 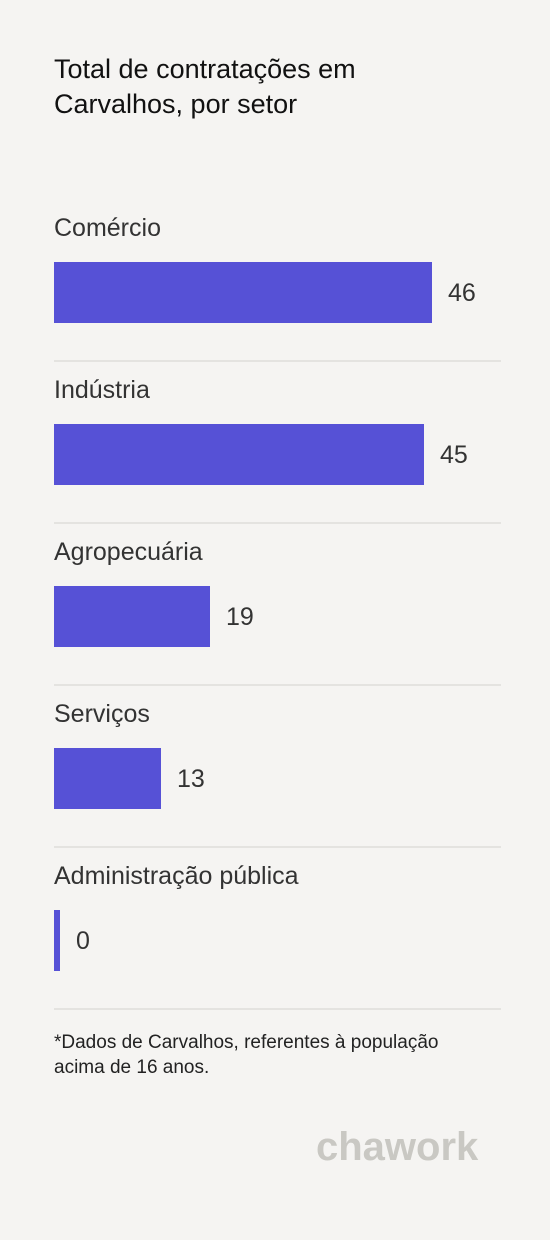 What do you see at coordinates (277, 929) in the screenshot?
I see `bar-row: Administração pública 0` at bounding box center [277, 929].